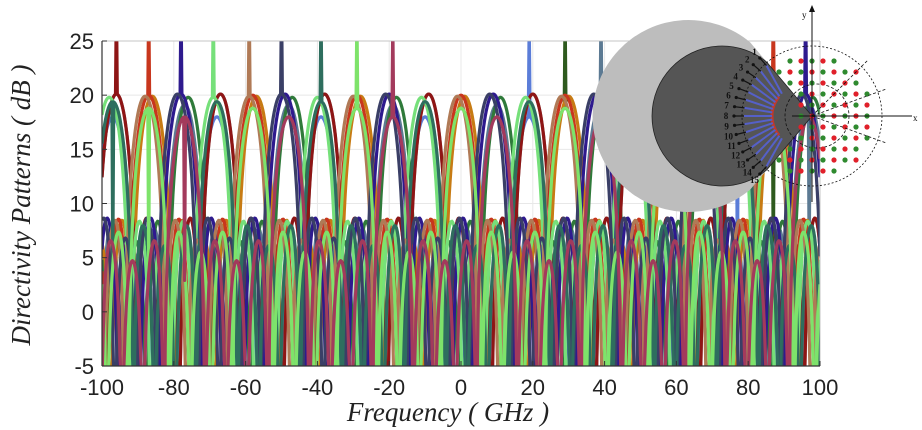 The height and width of the screenshot is (430, 922). Describe the element at coordinates (840, 88) in the screenshot. I see `radial-guide` at that location.